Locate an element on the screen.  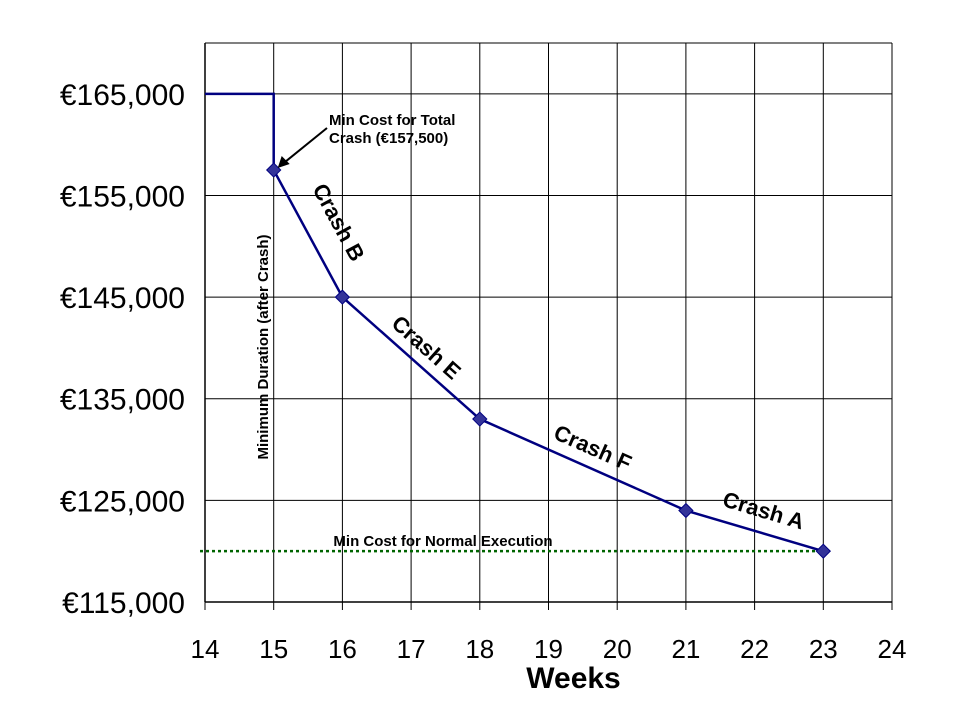
x-tick-label: 14 is located at coordinates (205, 649).